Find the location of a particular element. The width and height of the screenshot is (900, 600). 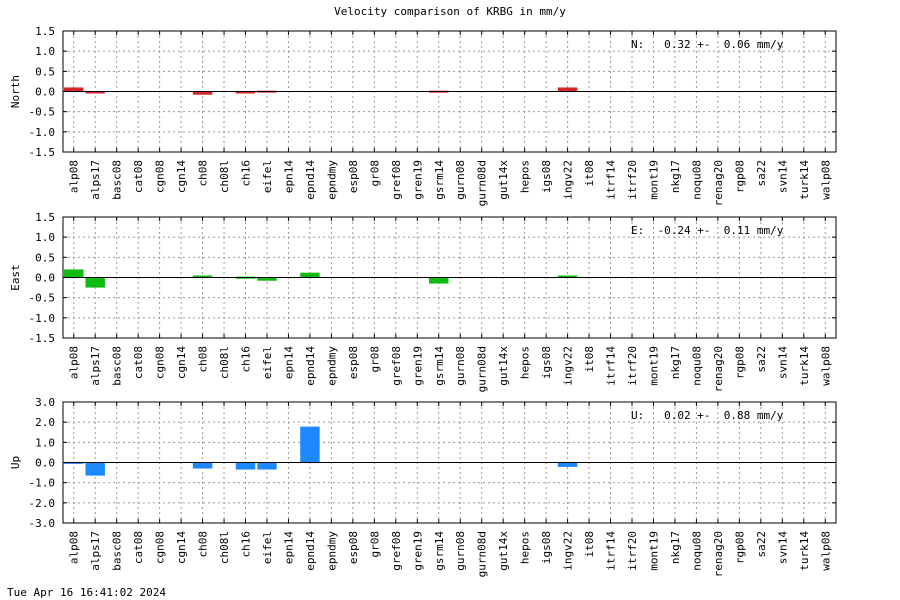

up-xtick-label: gr08 is located at coordinates (374, 544).